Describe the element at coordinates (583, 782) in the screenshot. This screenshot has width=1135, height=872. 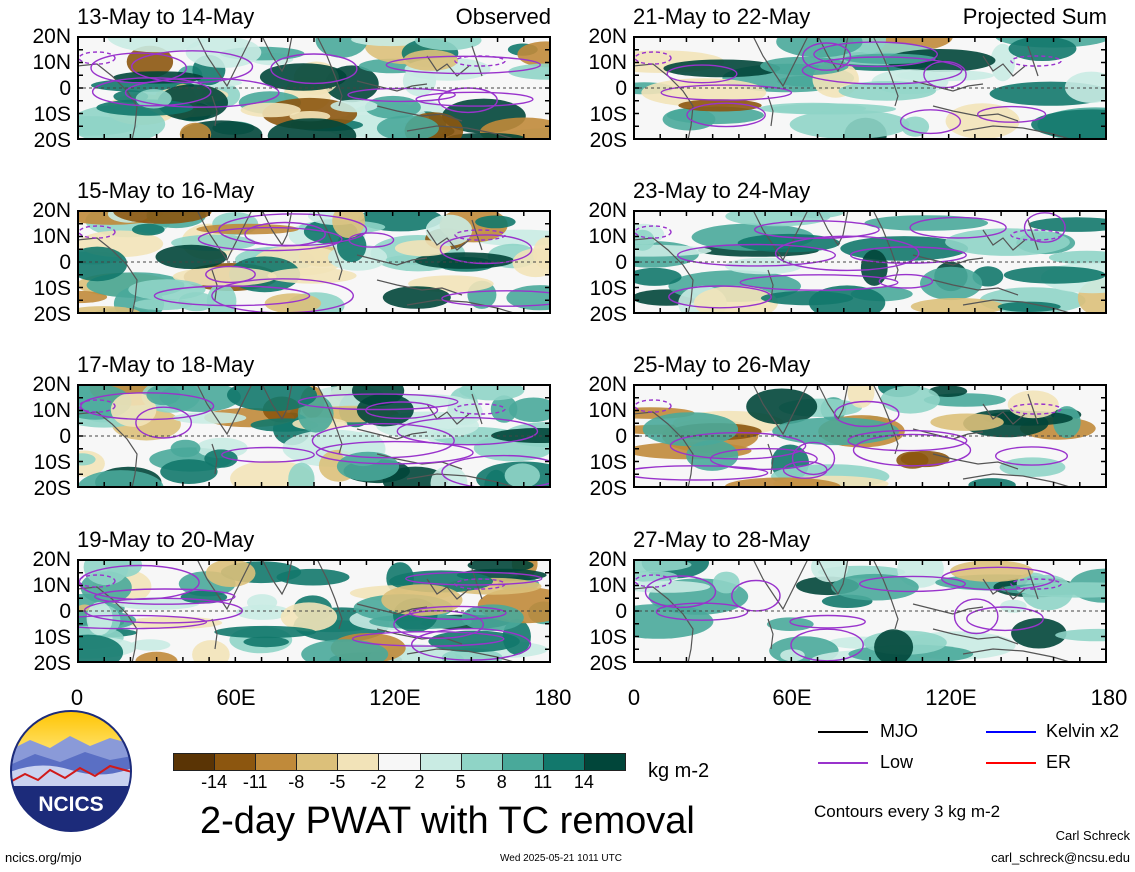
I see `colorbar-label: 14` at that location.